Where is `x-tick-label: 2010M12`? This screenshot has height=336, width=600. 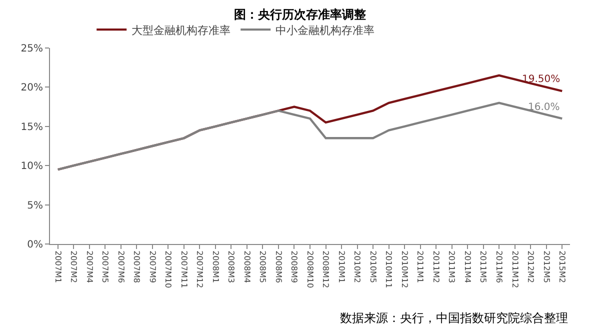
x-tick-label: 2010M12 is located at coordinates (404, 269).